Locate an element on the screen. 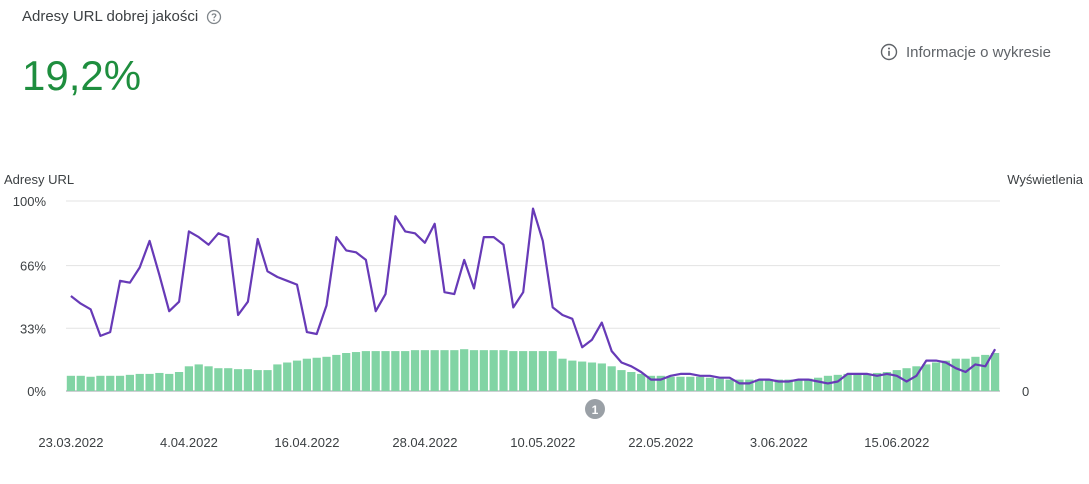 The width and height of the screenshot is (1089, 484). help-circle-icon is located at coordinates (214, 17).